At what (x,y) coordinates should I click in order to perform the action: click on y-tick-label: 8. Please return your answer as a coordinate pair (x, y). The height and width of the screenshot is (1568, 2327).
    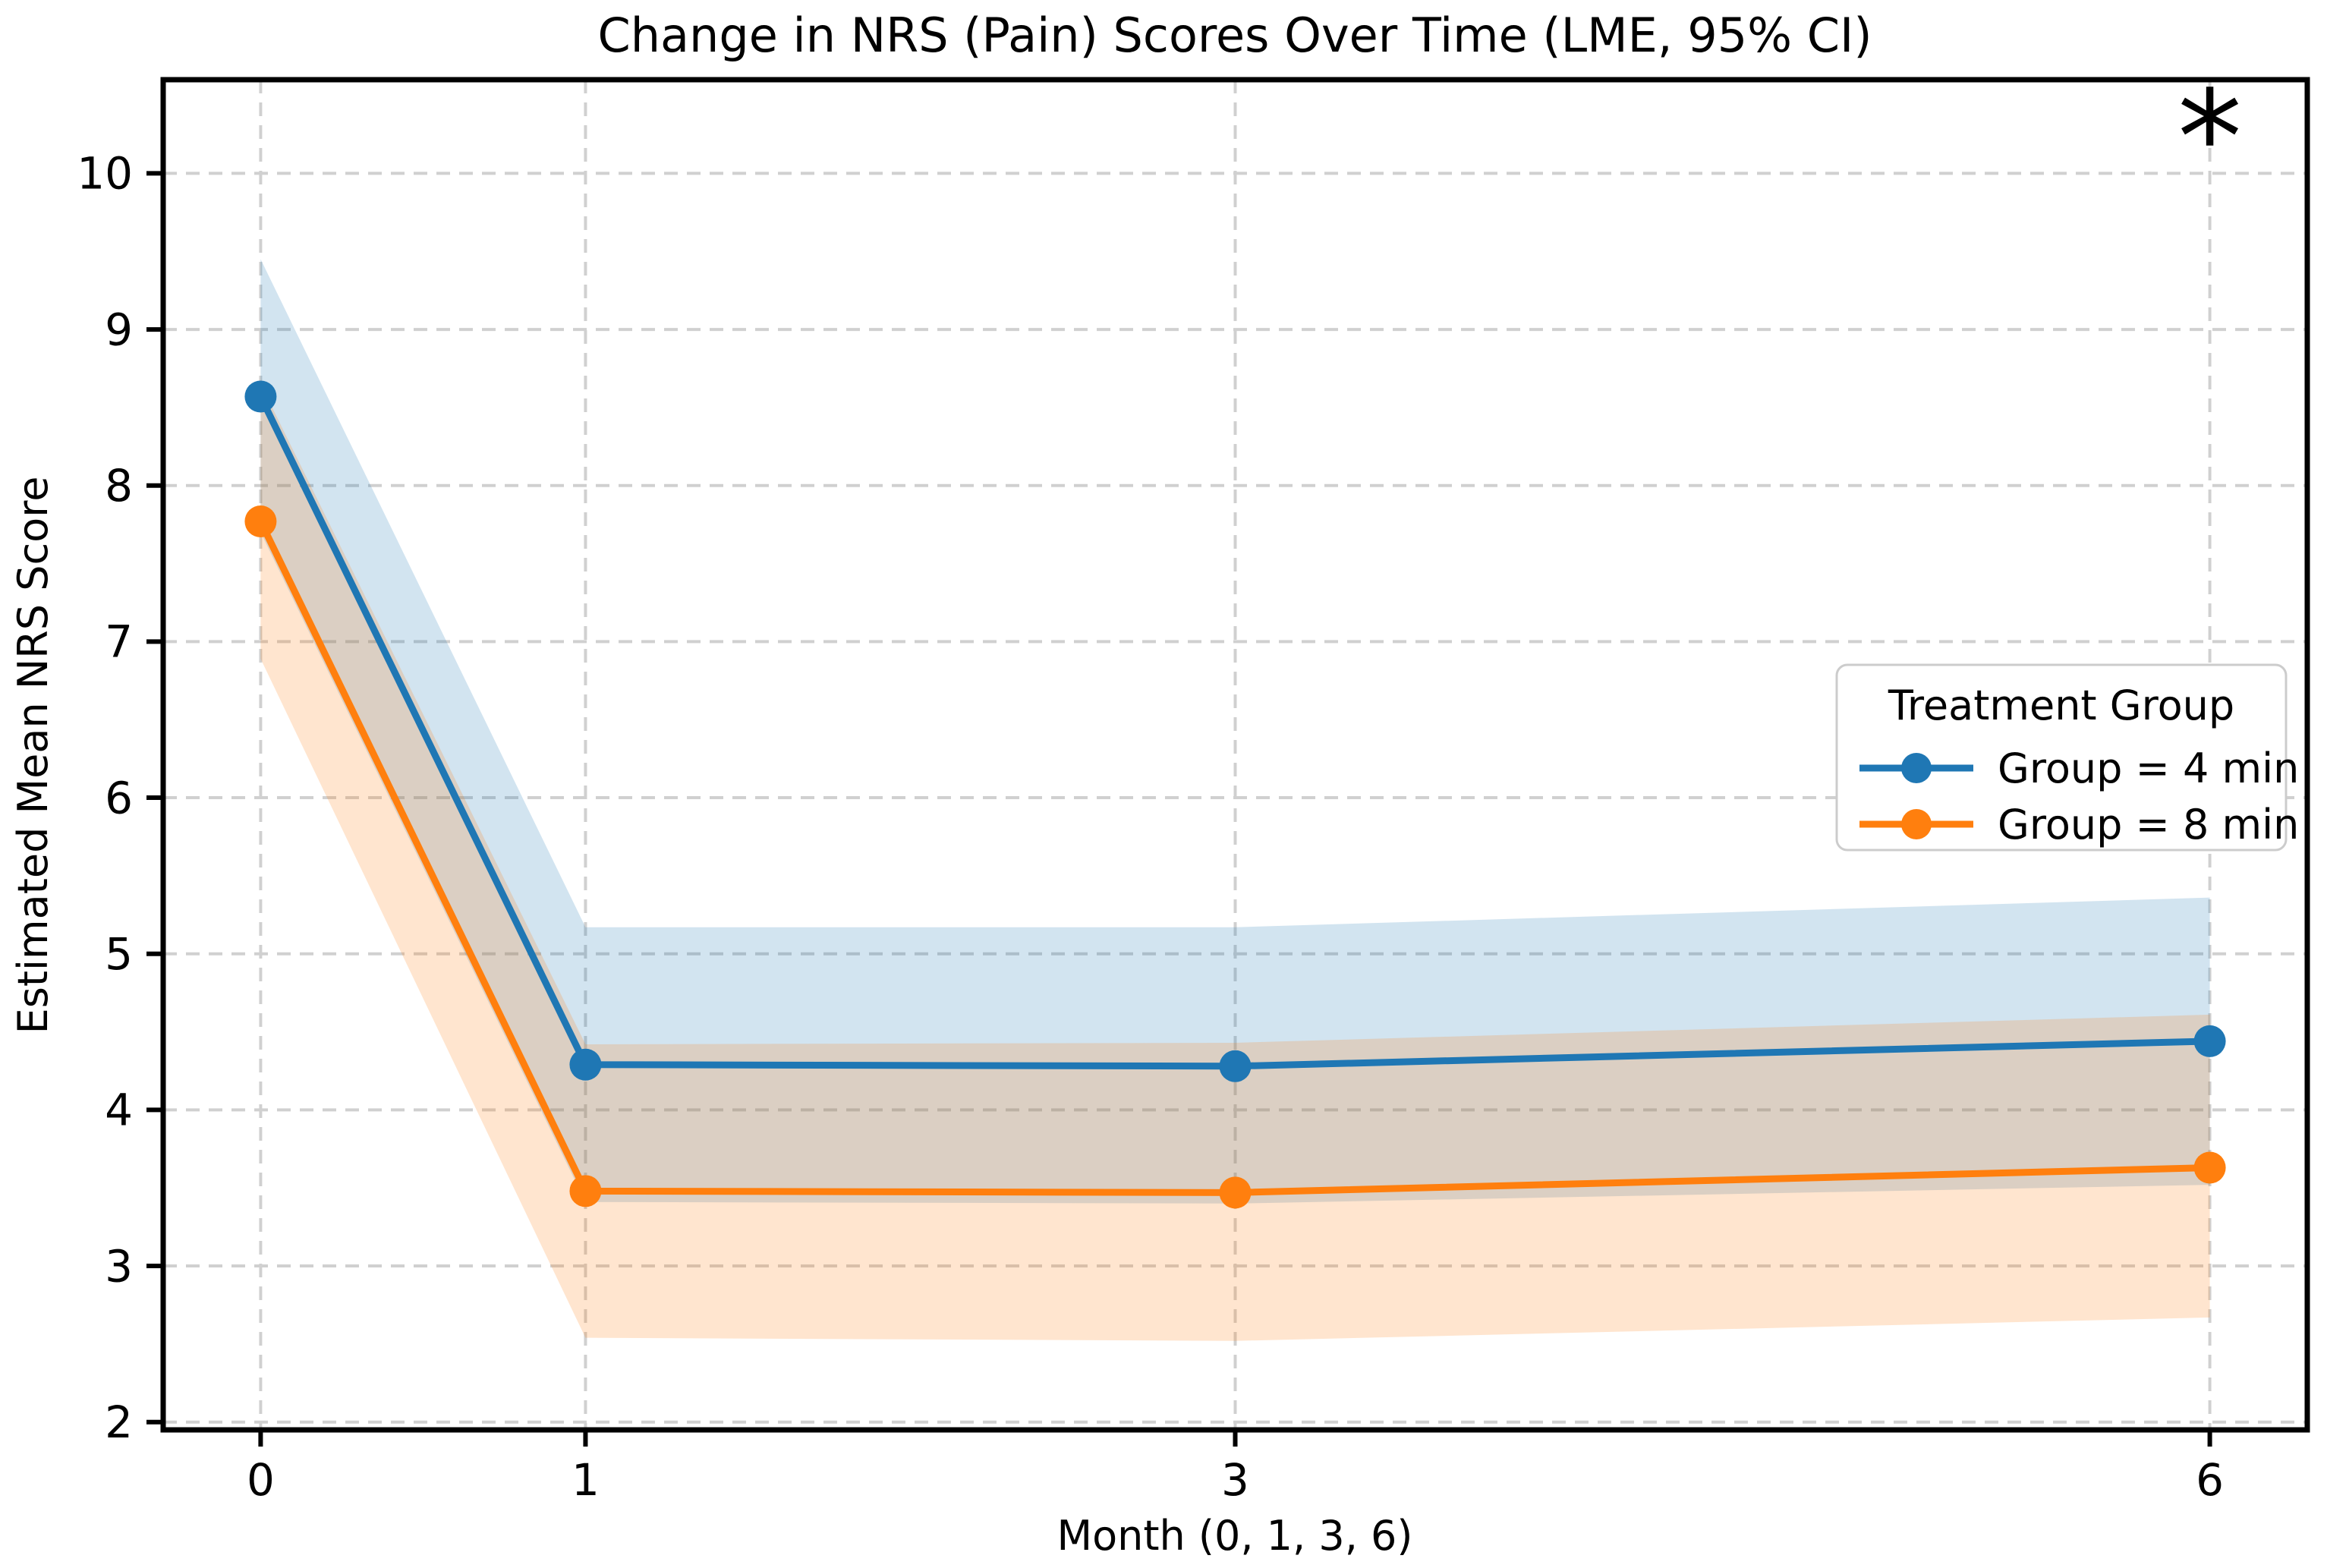
    Looking at the image, I should click on (119, 486).